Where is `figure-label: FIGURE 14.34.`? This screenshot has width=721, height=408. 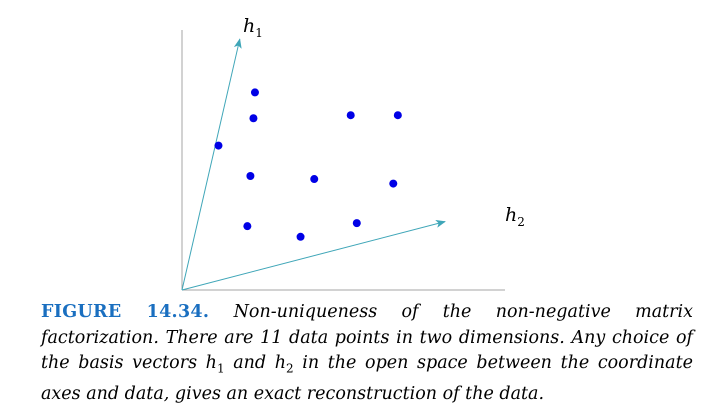 figure-label: FIGURE 14.34. is located at coordinates (125, 312).